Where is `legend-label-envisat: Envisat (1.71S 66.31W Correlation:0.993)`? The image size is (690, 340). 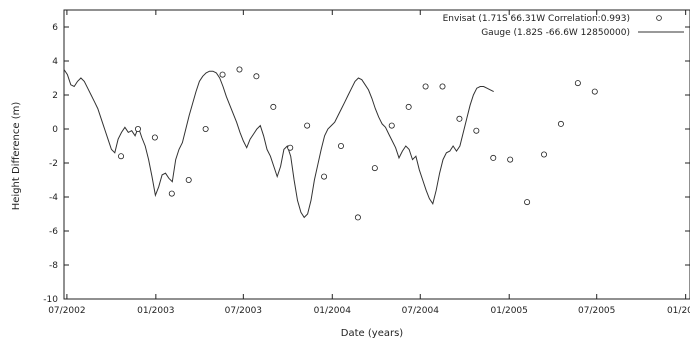 legend-label-envisat: Envisat (1.71S 66.31W Correlation:0.993) is located at coordinates (536, 19).